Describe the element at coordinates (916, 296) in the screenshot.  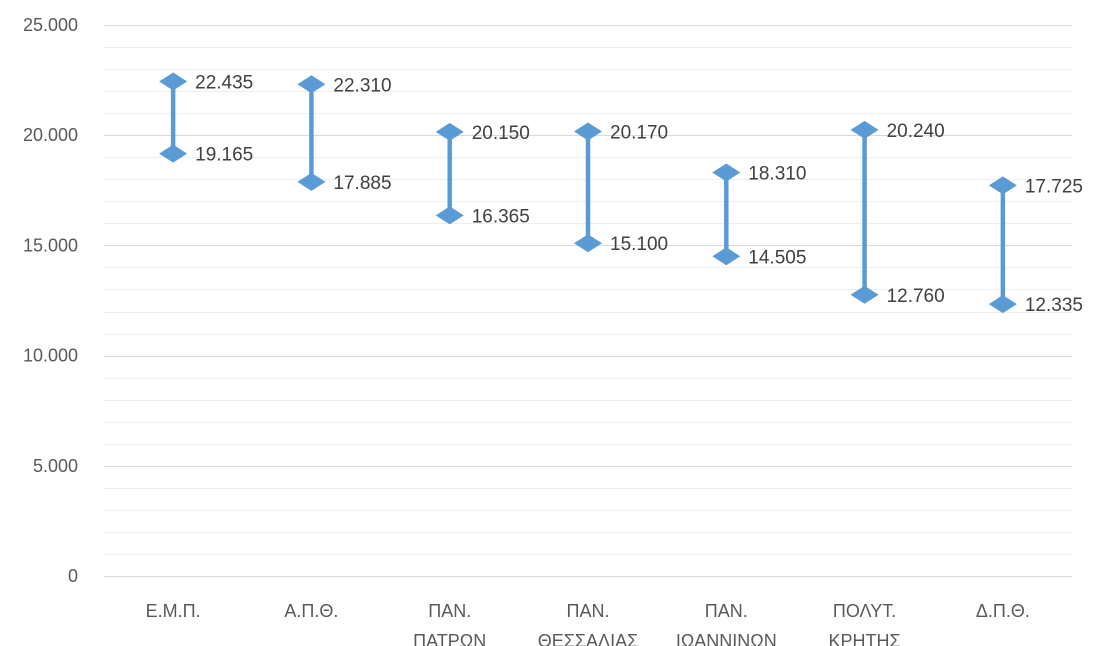
I see `low-value-label: 12.760` at that location.